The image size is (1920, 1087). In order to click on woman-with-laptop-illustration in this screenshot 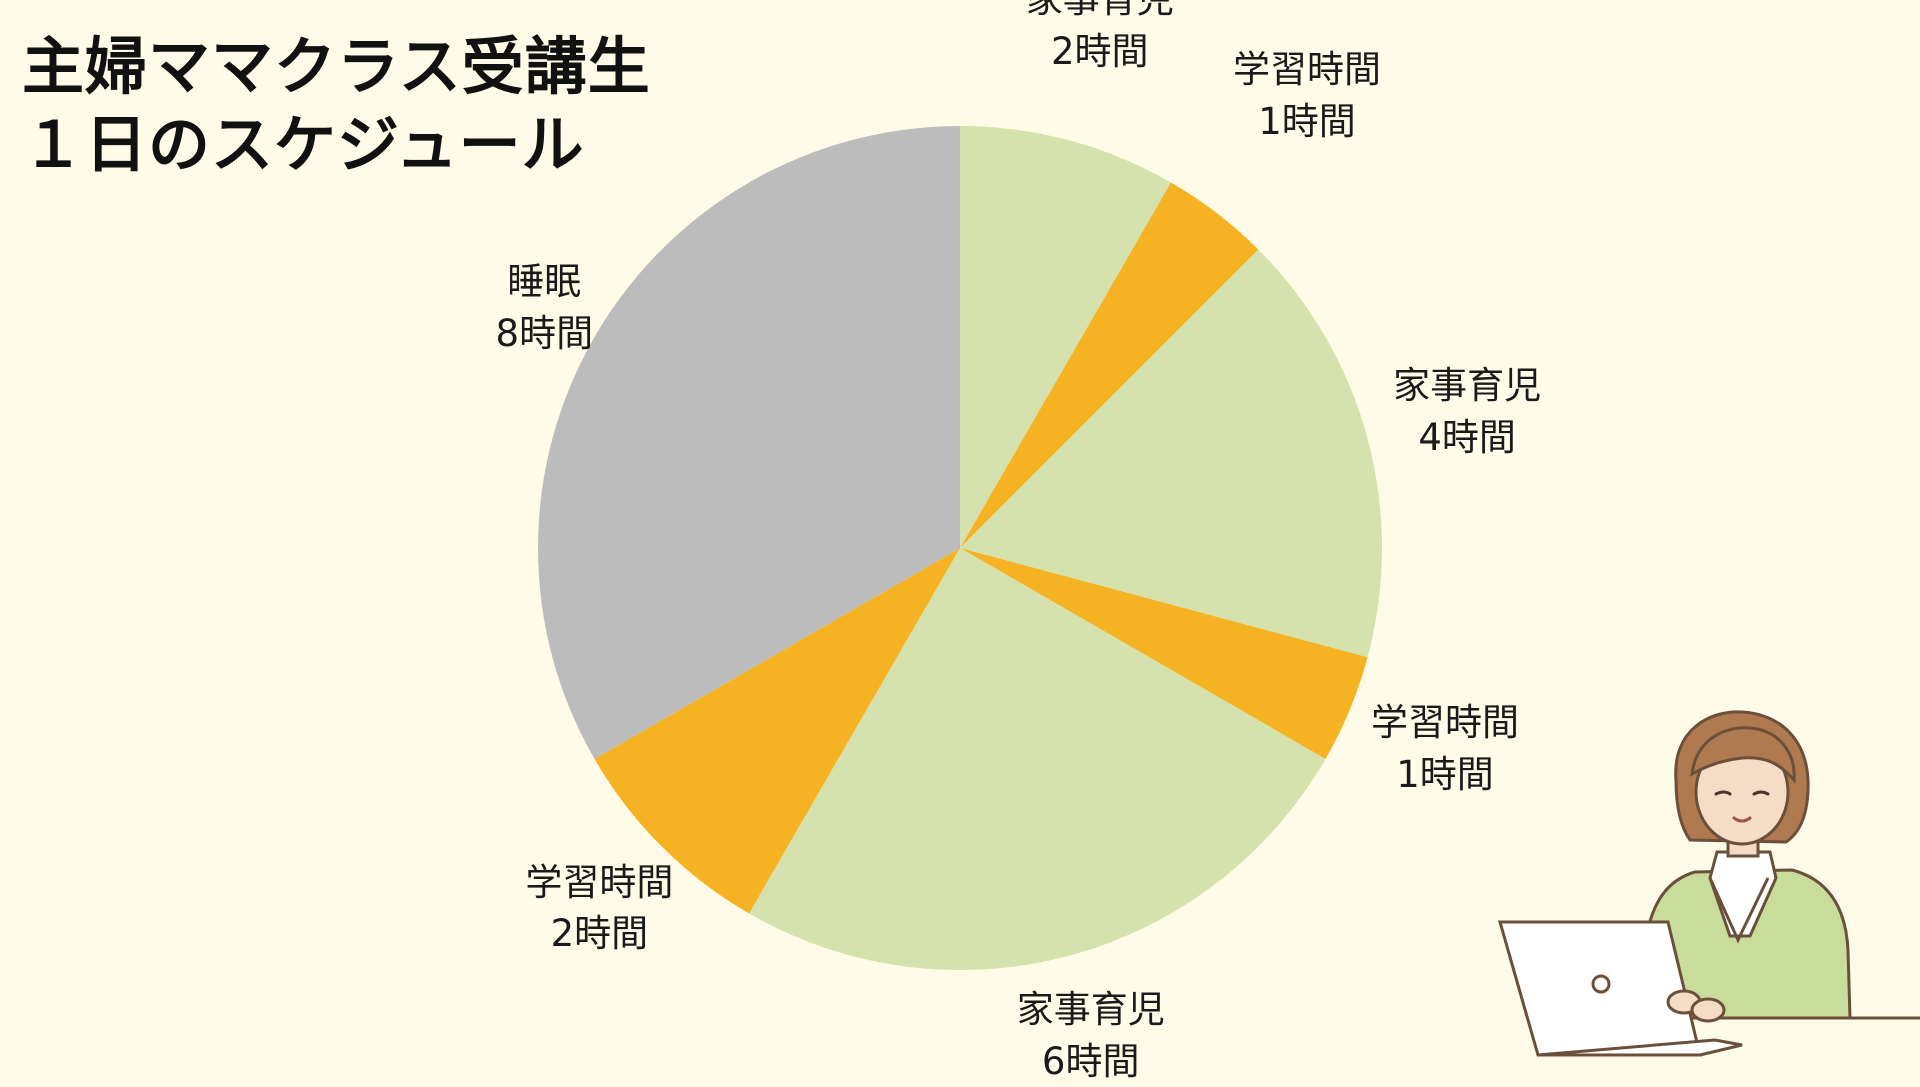, I will do `click(1709, 883)`.